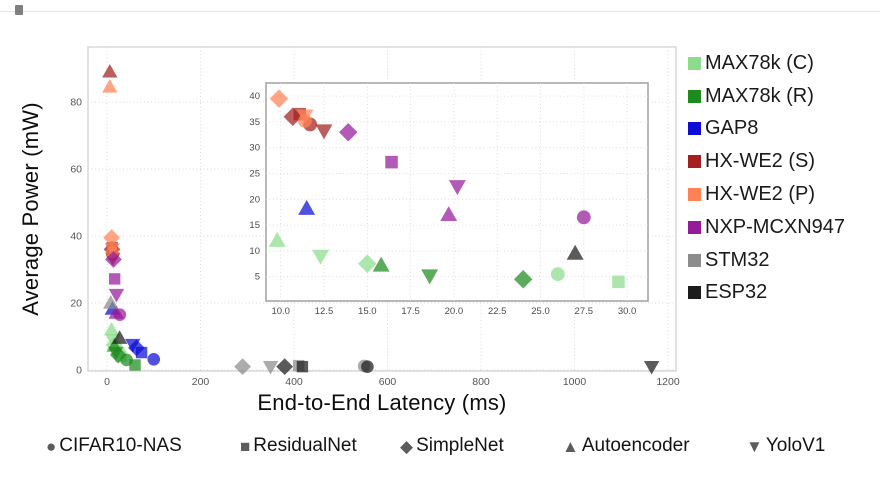  I want to click on inset-x-tick-label: 27.5, so click(584, 311).